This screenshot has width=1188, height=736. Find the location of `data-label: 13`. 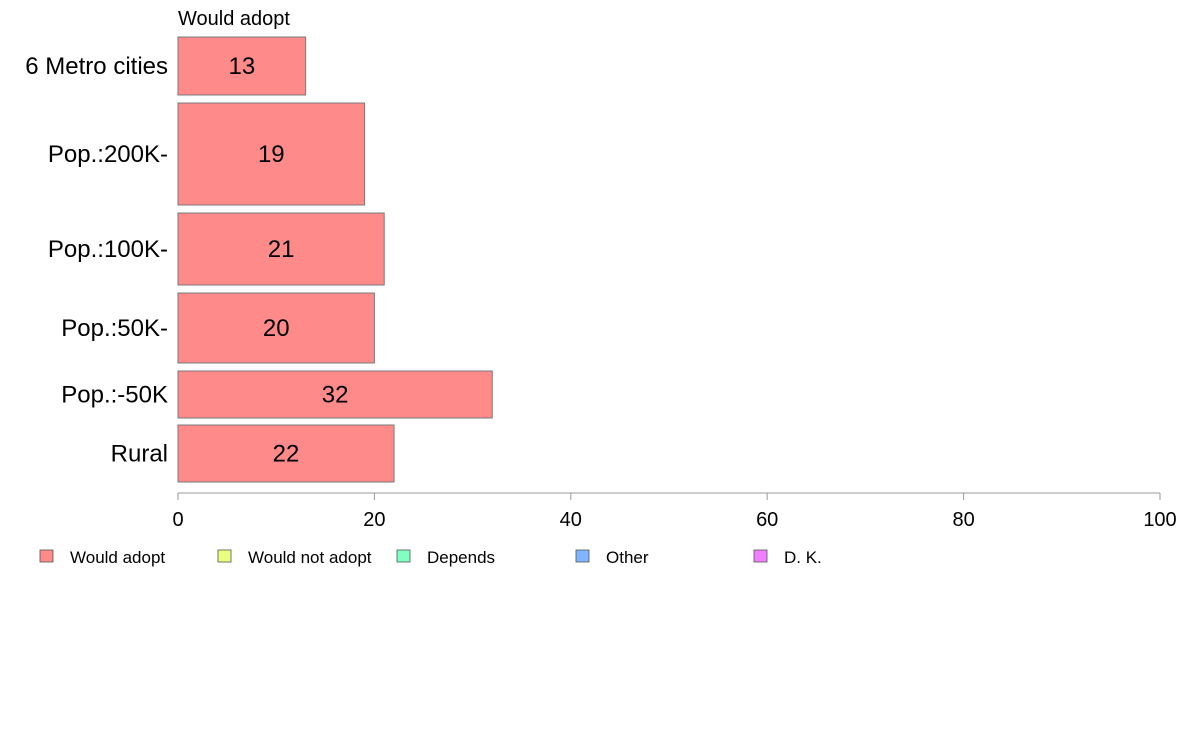

data-label: 13 is located at coordinates (241, 66).